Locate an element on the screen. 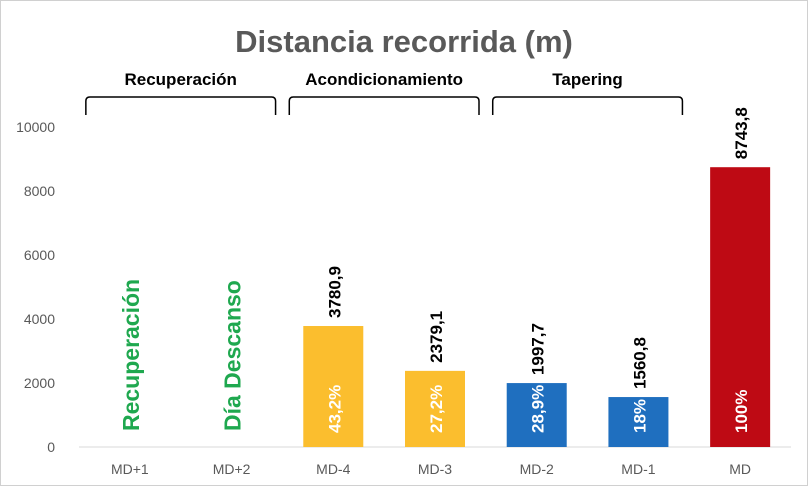 The width and height of the screenshot is (808, 490). y-tick-label: 6000 is located at coordinates (39, 255).